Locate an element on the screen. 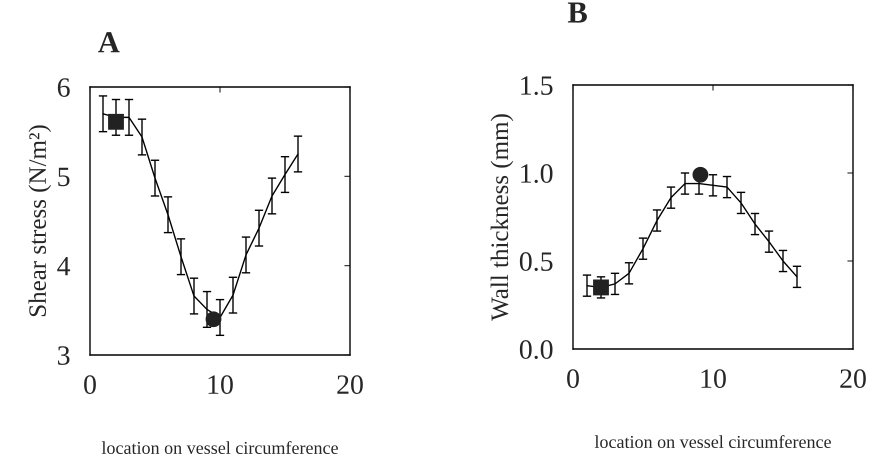 The height and width of the screenshot is (468, 876). y-tick-label: 3 is located at coordinates (64, 355).